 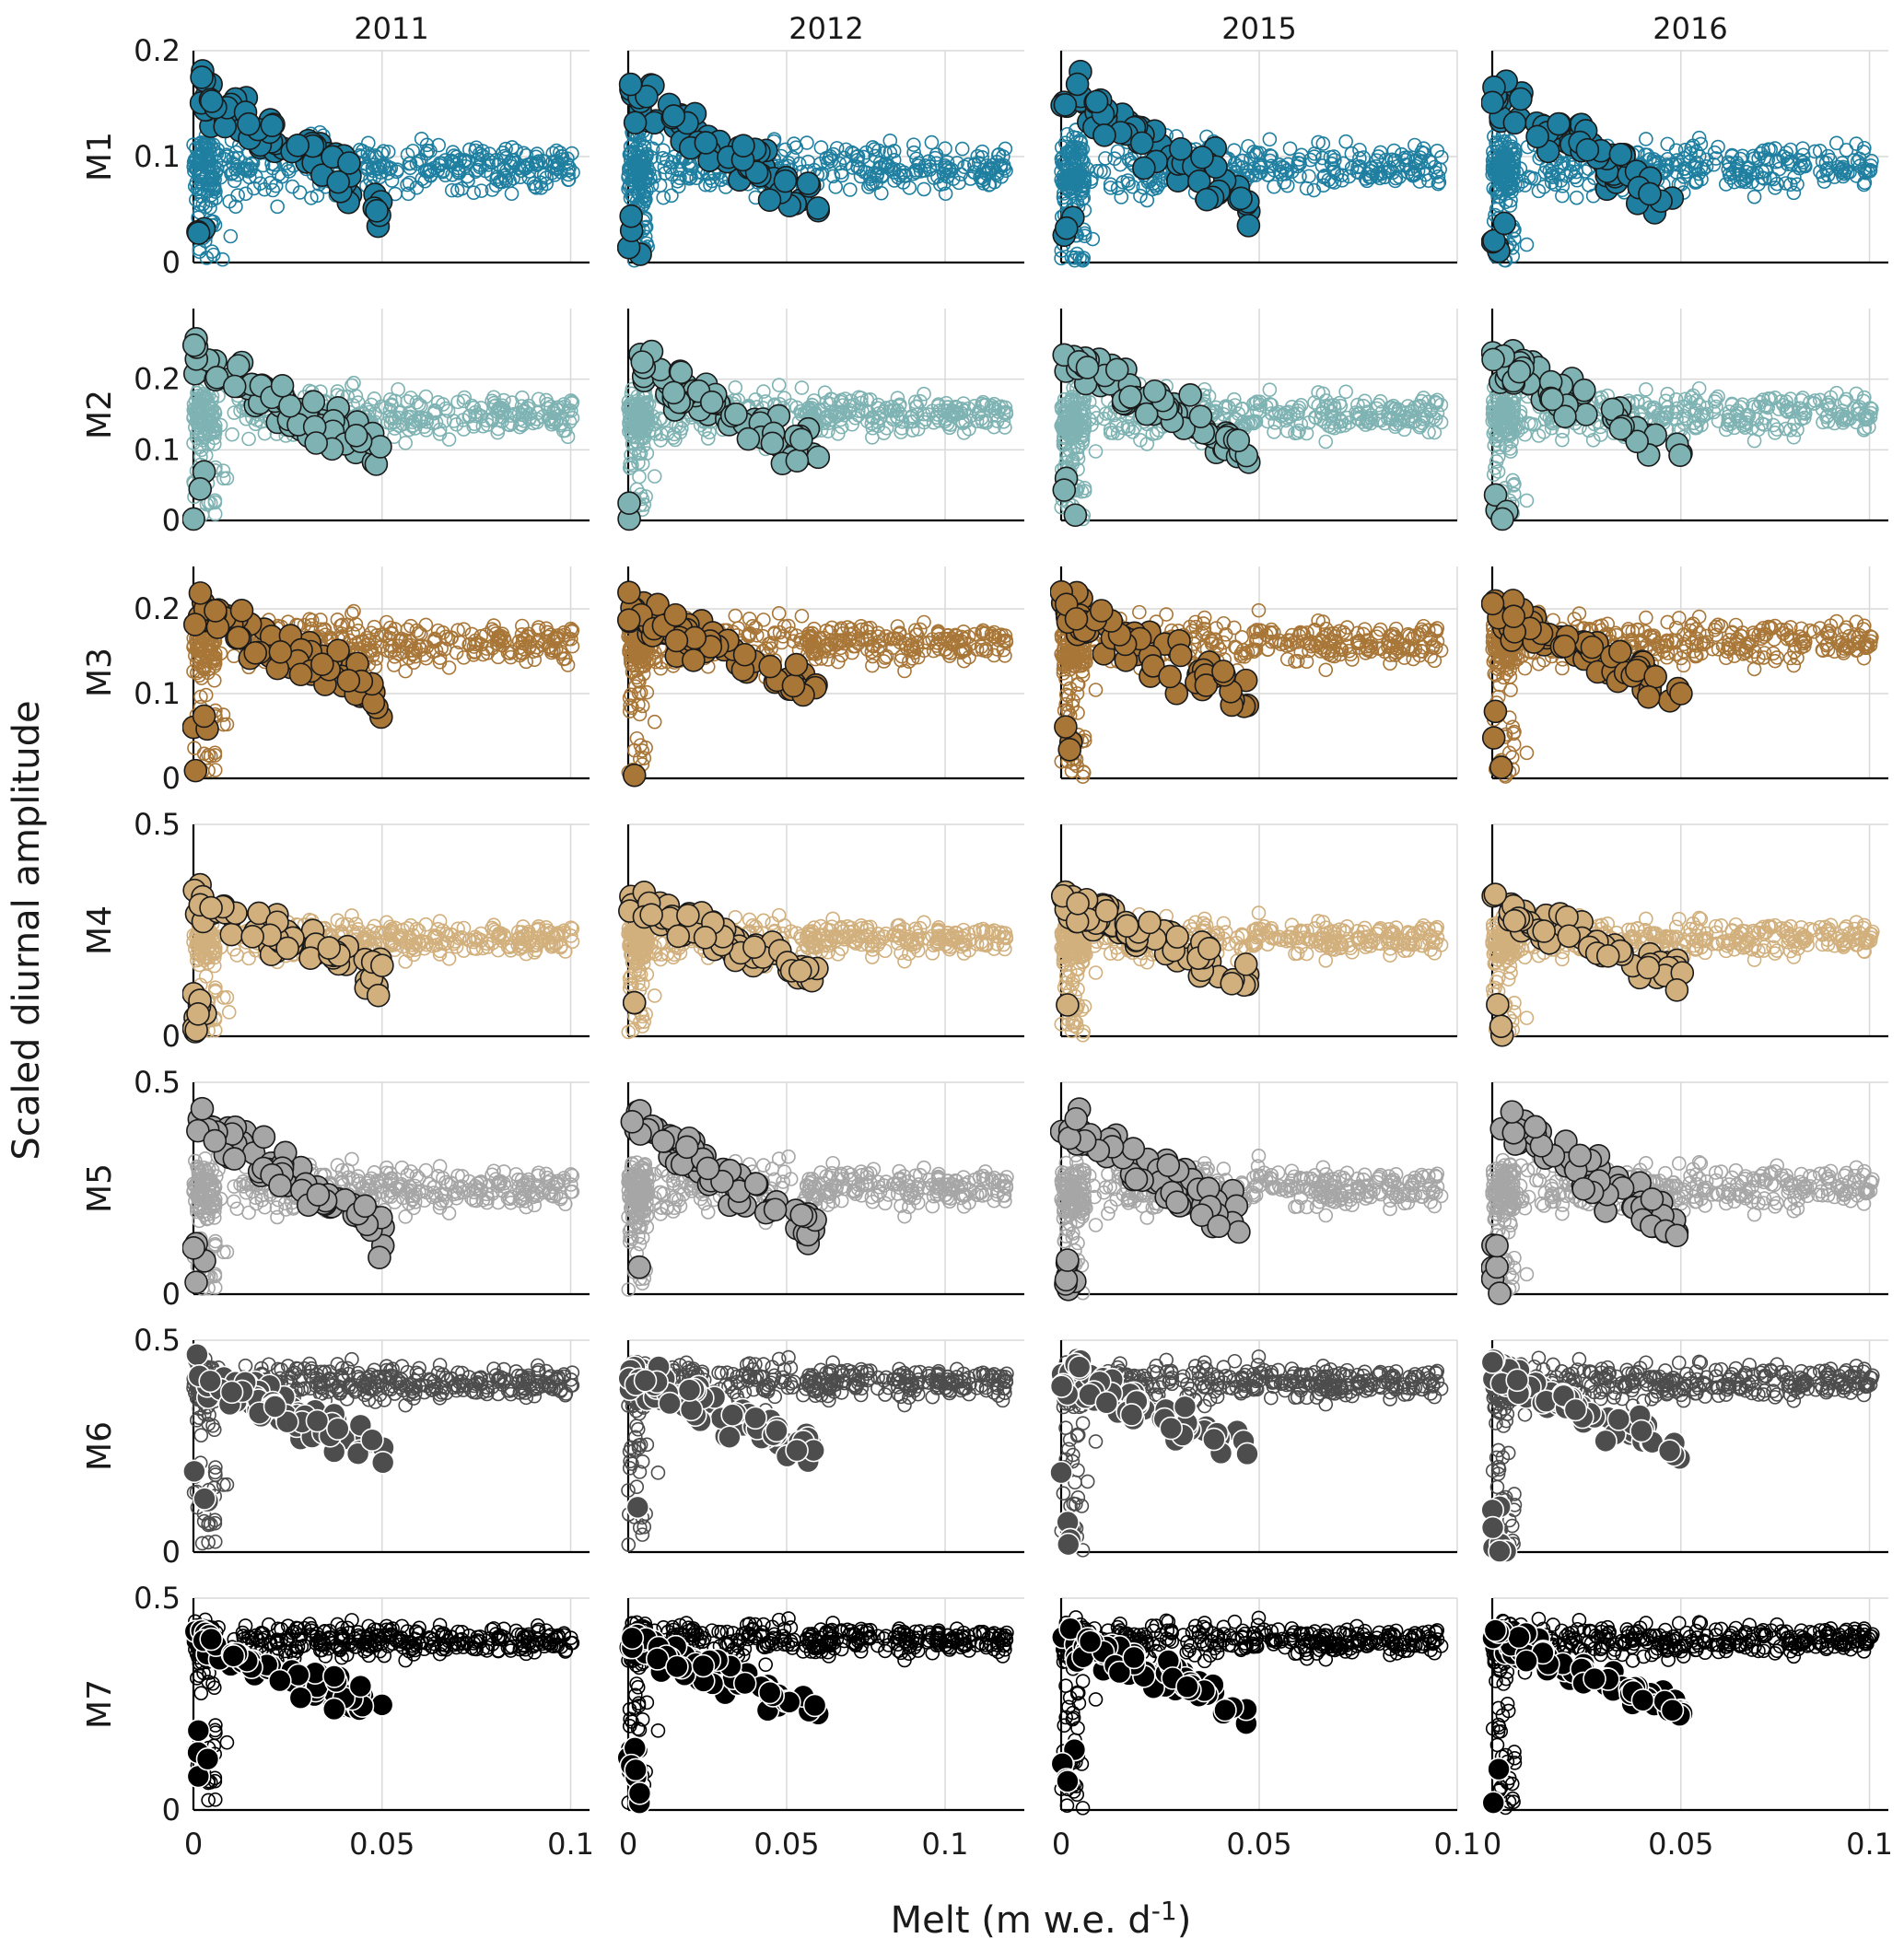 I want to click on panel-M2-2011: 00.10.2, so click(x=362, y=423).